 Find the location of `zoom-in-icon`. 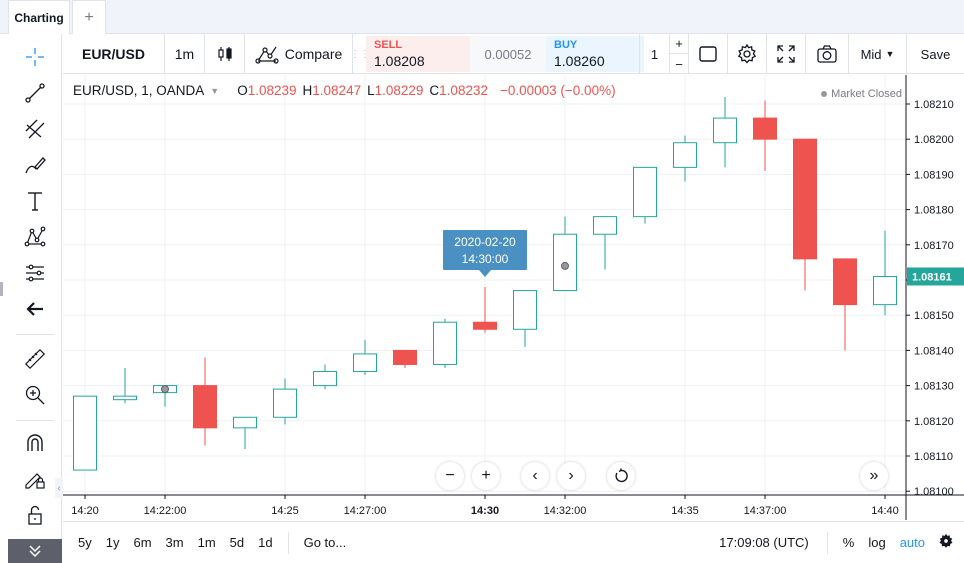

zoom-in-icon is located at coordinates (35, 395).